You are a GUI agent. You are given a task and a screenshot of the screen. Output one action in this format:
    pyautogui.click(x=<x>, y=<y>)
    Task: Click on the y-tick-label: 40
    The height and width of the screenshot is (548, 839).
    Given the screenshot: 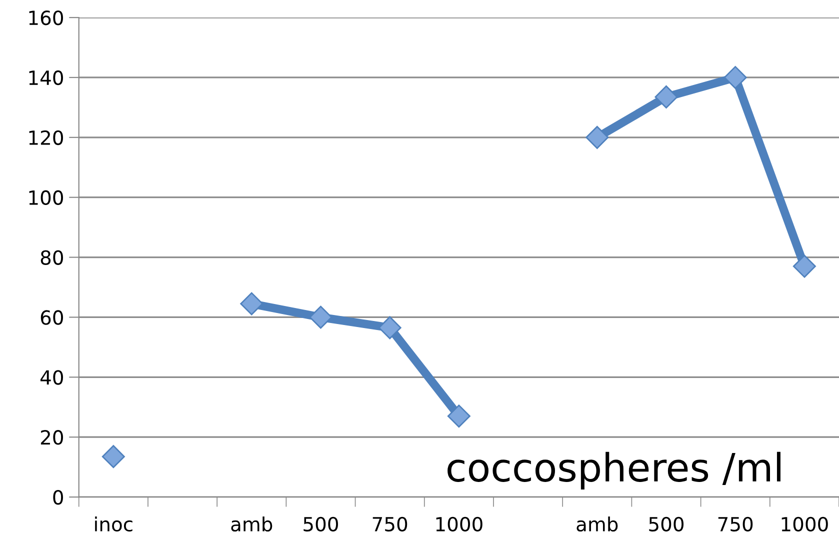 What is the action you would take?
    pyautogui.click(x=51, y=377)
    